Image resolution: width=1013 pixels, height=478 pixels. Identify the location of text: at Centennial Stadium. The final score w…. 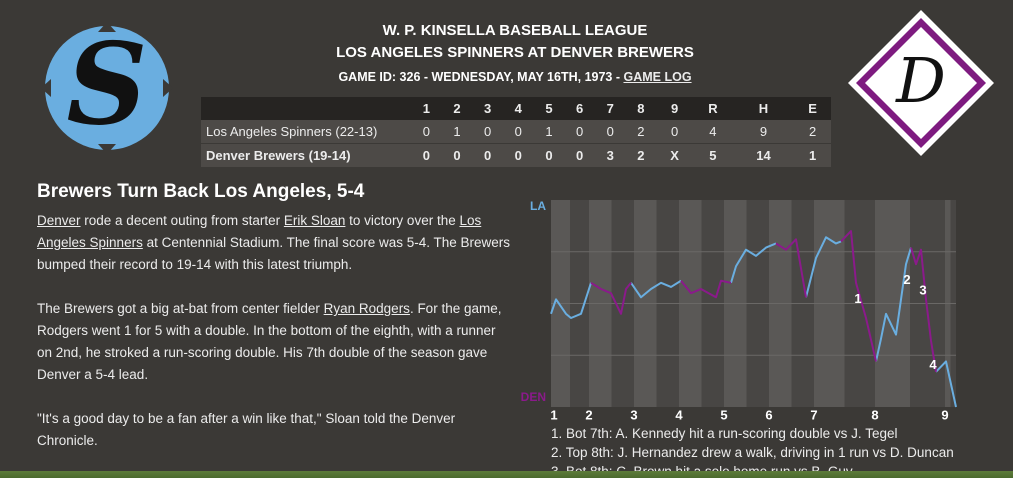
(274, 253).